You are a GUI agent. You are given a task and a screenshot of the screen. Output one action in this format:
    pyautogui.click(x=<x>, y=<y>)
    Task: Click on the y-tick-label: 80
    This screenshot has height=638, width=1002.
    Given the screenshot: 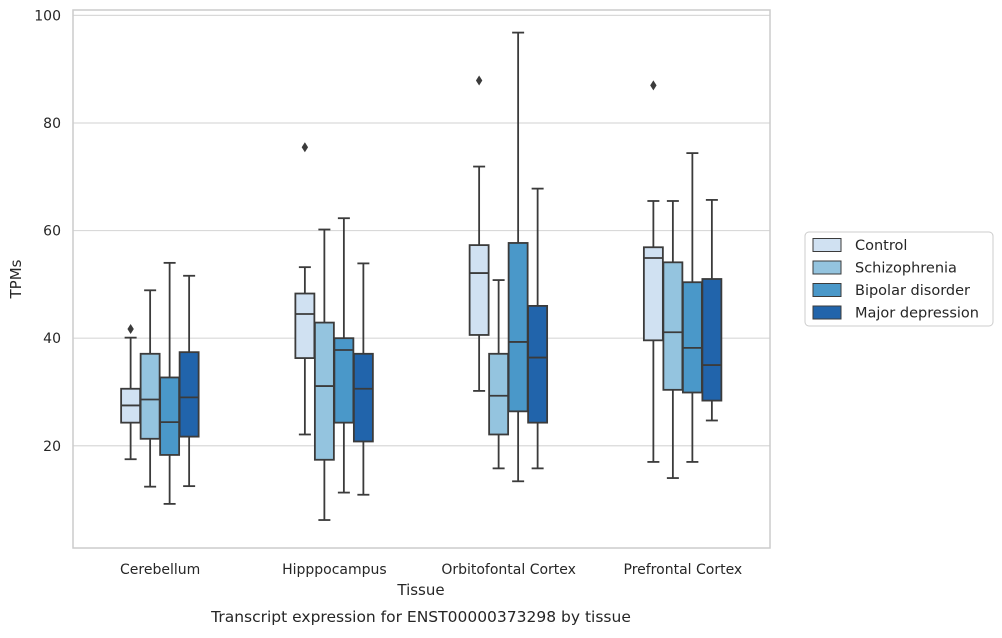 What is the action you would take?
    pyautogui.click(x=52, y=124)
    